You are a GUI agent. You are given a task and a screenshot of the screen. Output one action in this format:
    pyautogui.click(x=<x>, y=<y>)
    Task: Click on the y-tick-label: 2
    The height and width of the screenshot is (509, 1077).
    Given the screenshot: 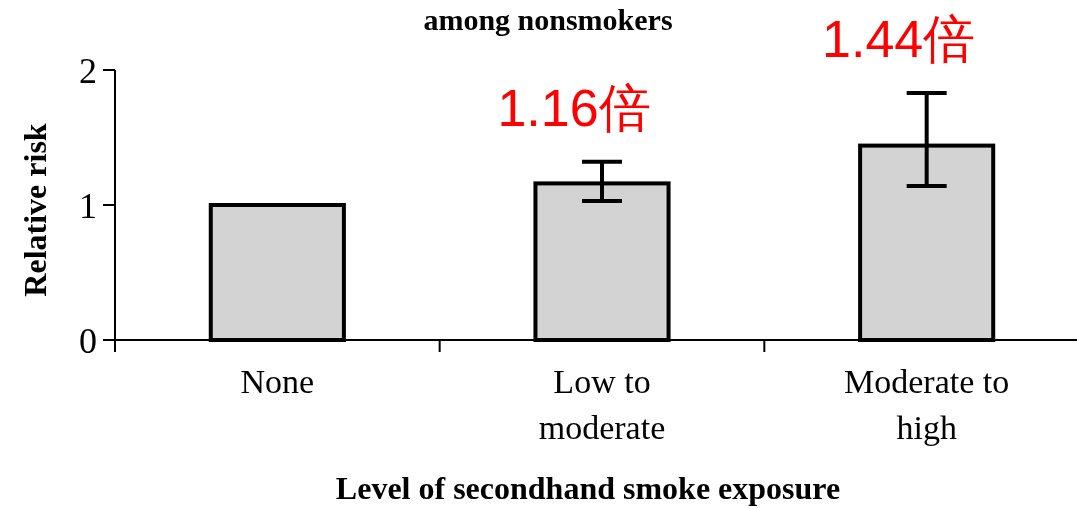 What is the action you would take?
    pyautogui.click(x=88, y=70)
    